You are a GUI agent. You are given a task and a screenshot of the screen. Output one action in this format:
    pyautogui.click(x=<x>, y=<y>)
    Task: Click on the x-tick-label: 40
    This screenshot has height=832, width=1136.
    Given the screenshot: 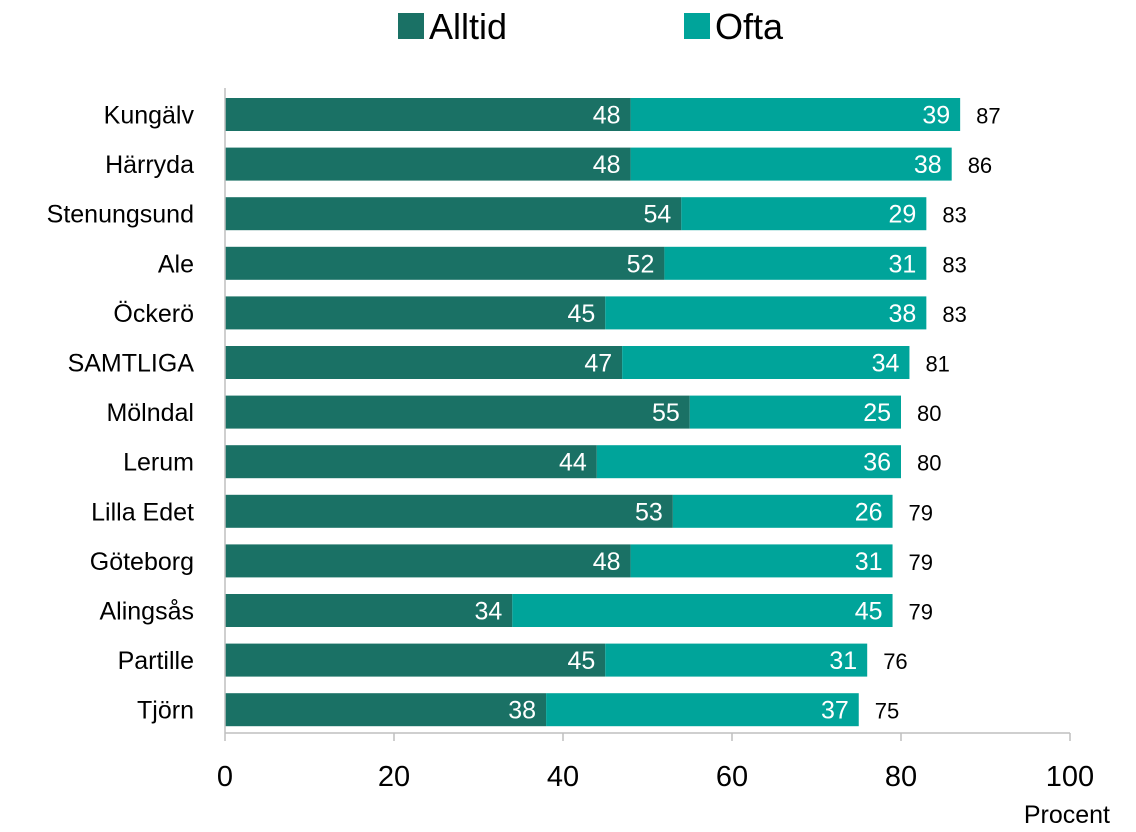 What is the action you would take?
    pyautogui.click(x=563, y=777)
    